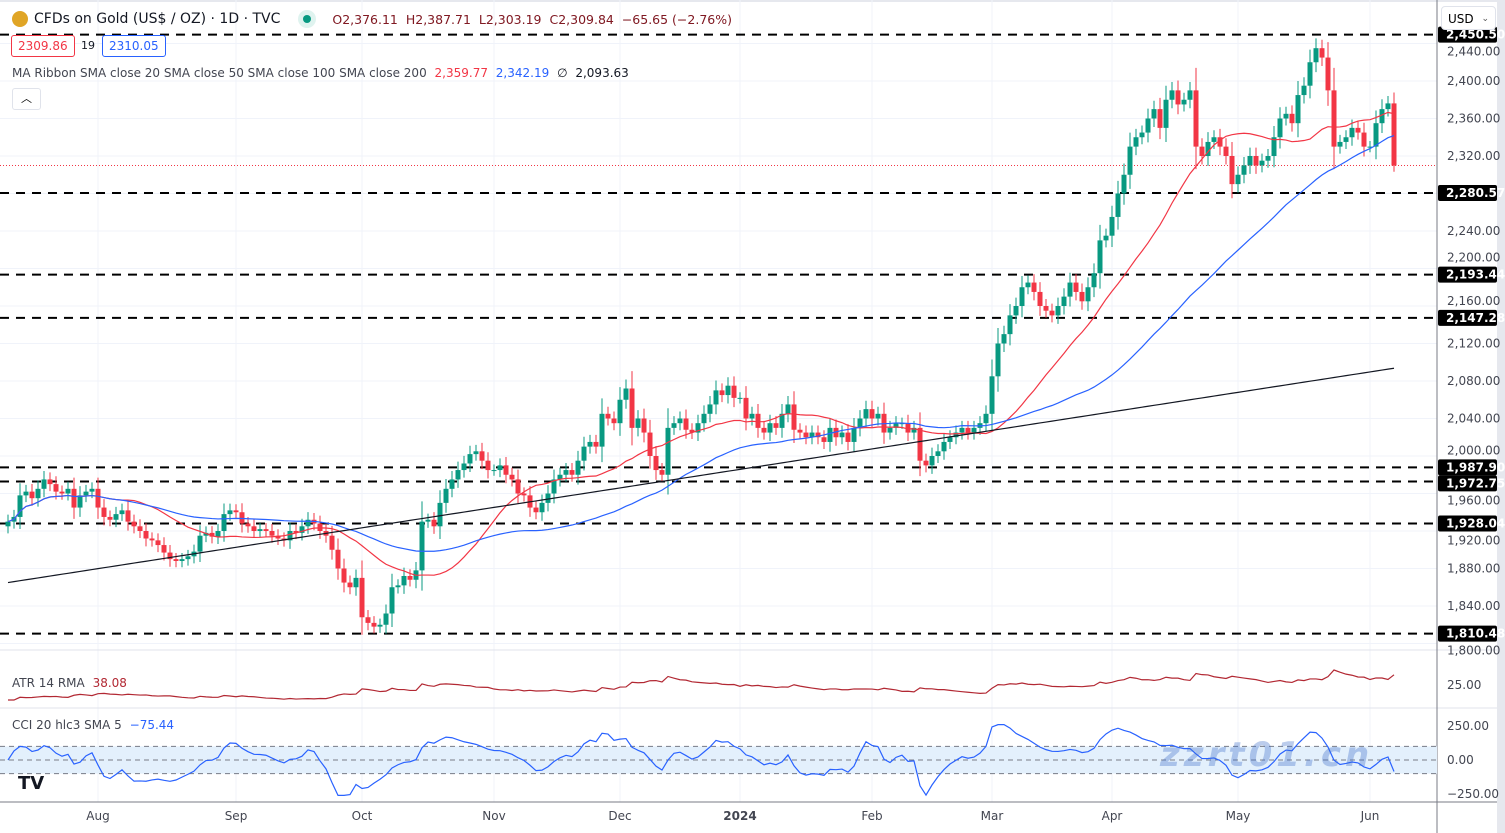 This screenshot has width=1505, height=833. What do you see at coordinates (1473, 794) in the screenshot?
I see `cci-axis-label: −250.00` at bounding box center [1473, 794].